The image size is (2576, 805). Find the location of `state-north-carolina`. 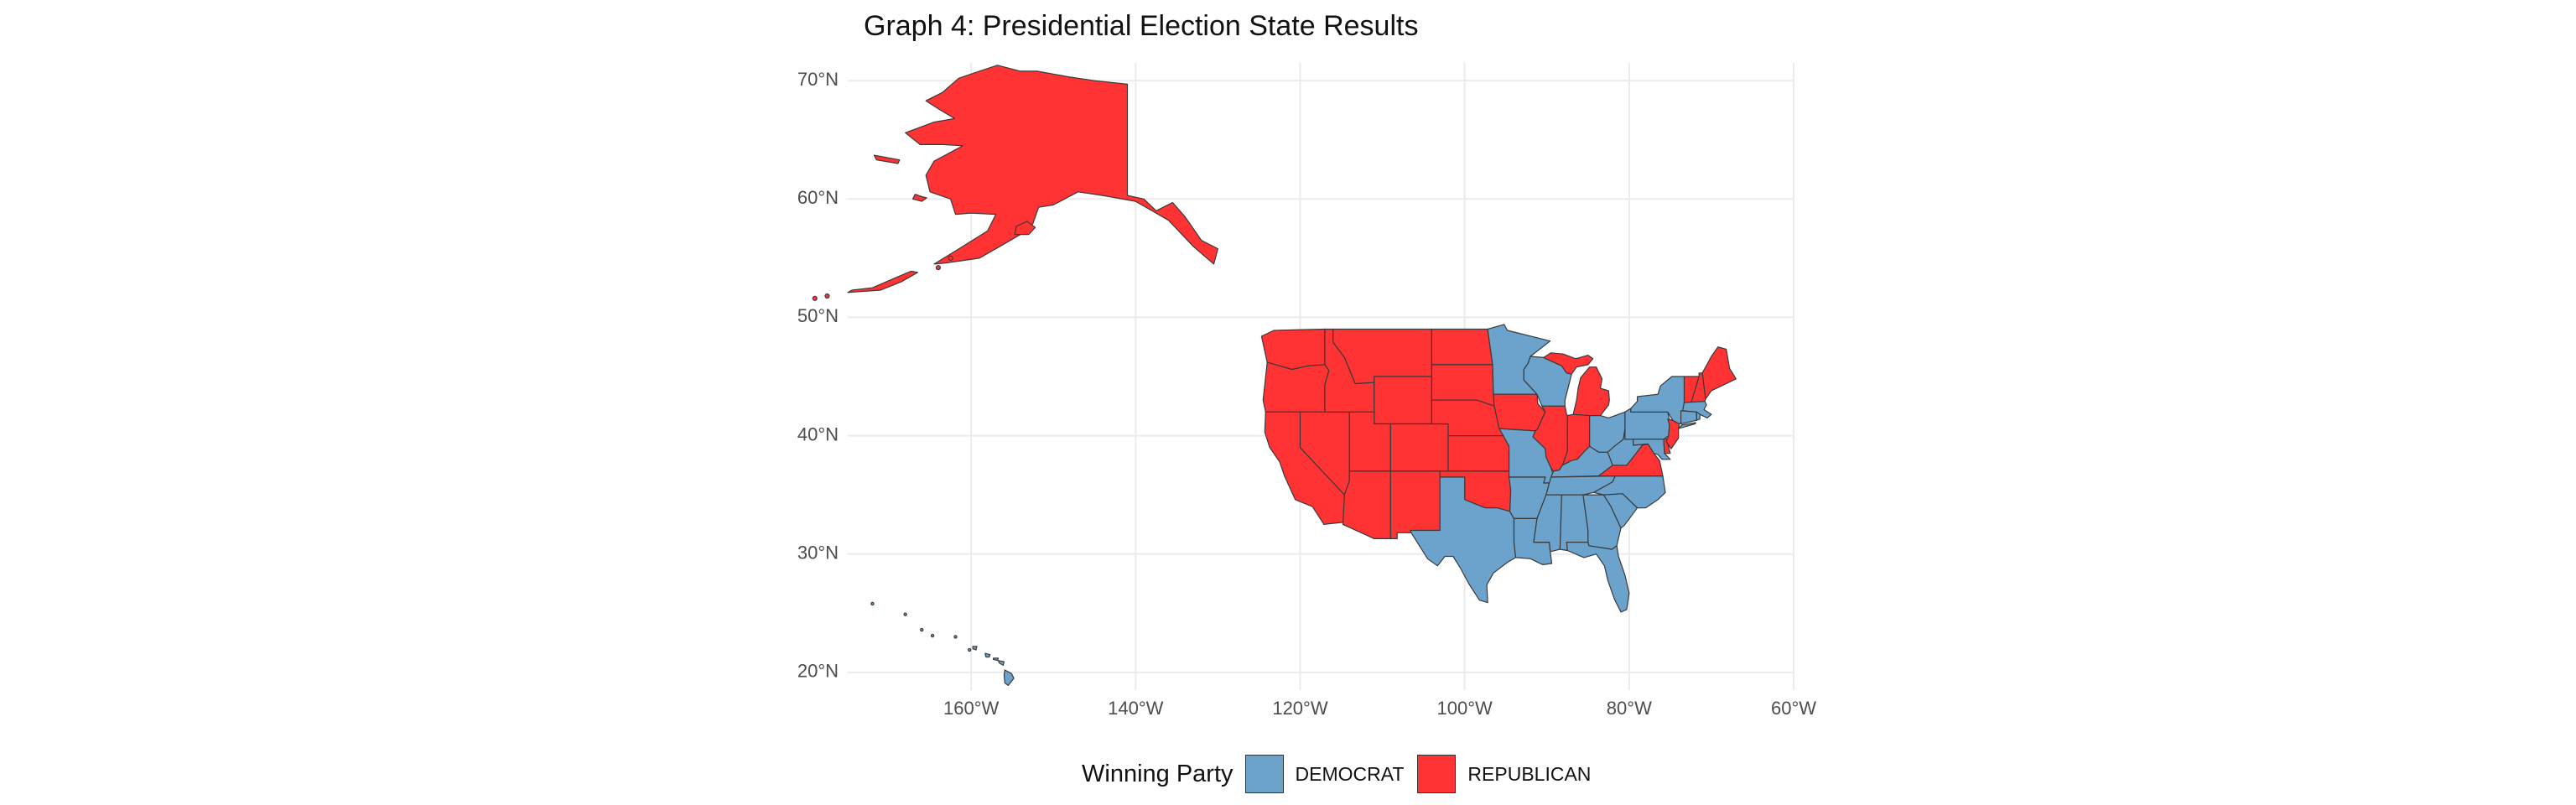

state-north-carolina is located at coordinates (1629, 492).